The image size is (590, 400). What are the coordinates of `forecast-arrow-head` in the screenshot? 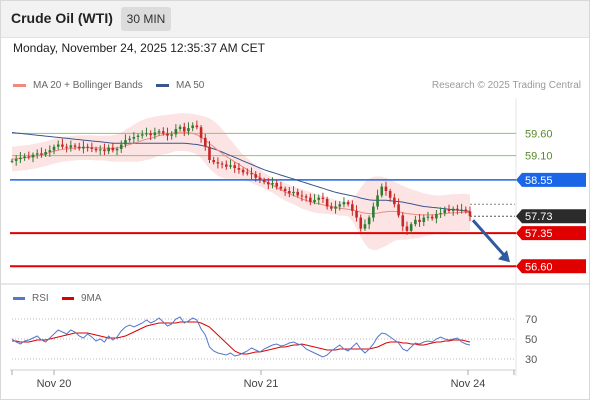 It's located at (504, 256).